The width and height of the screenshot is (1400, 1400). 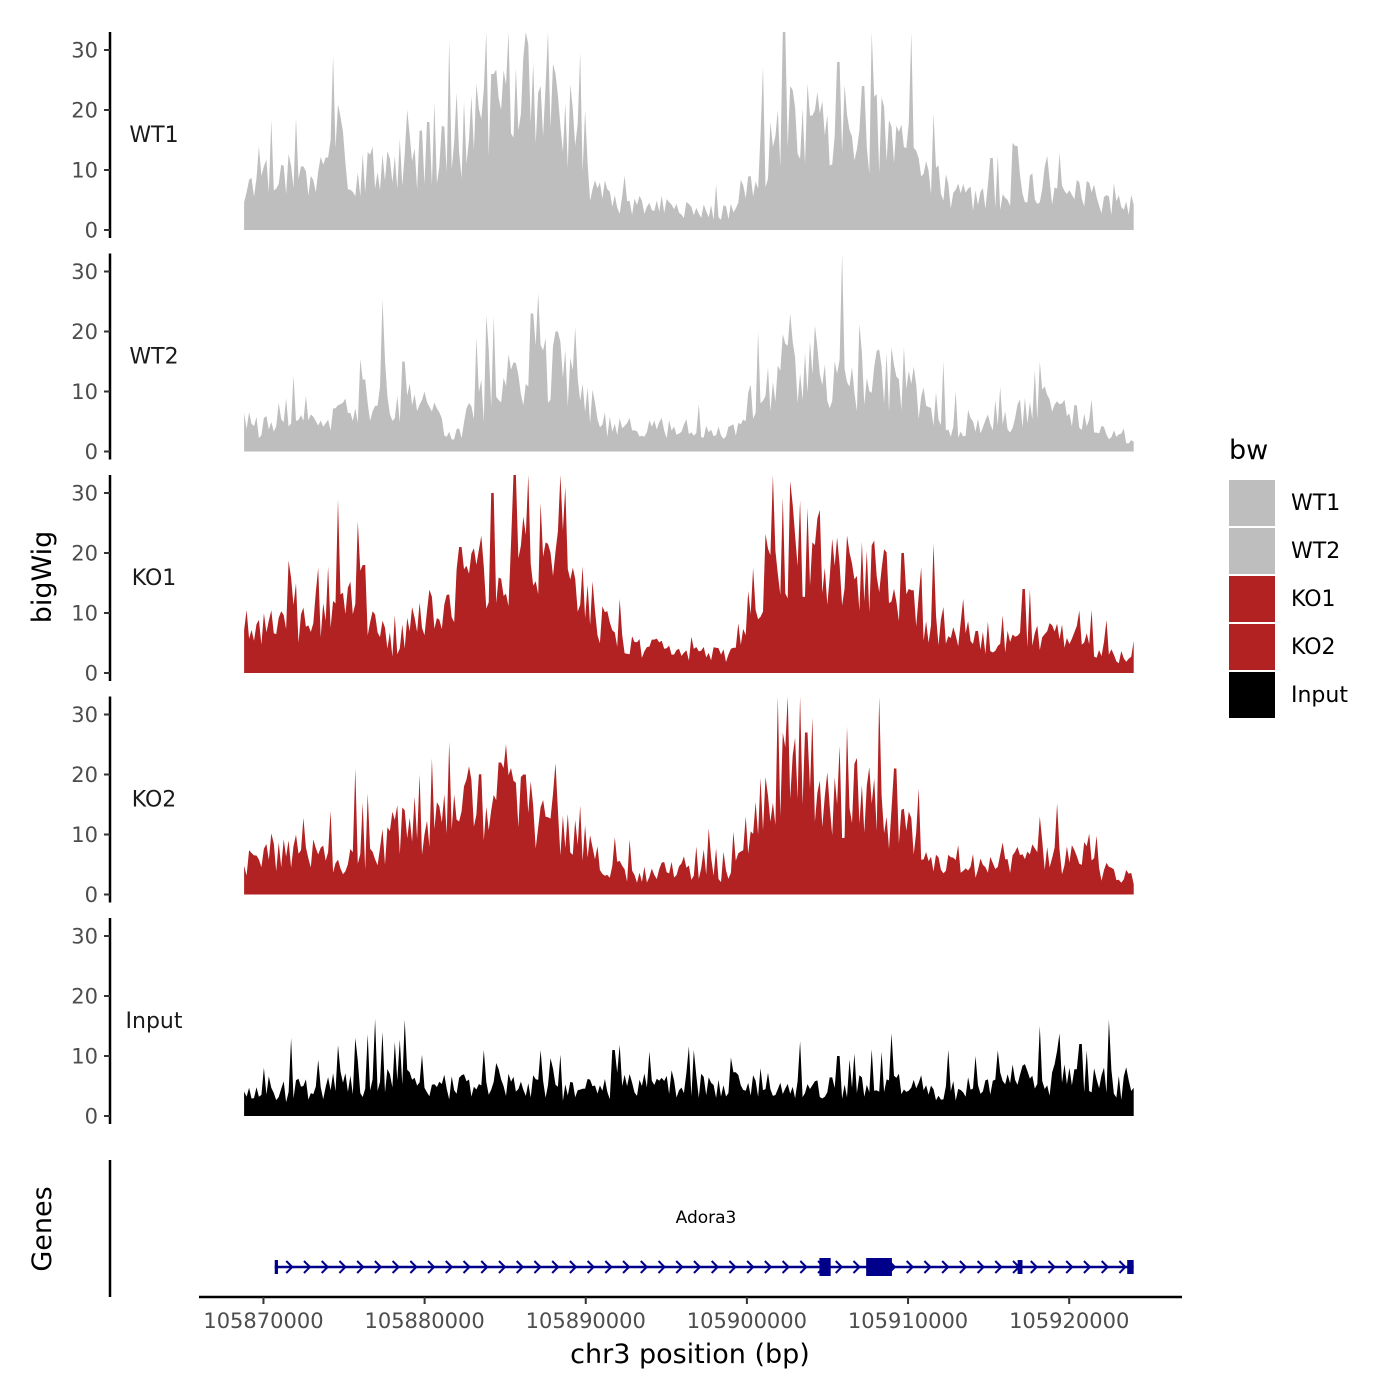 I want to click on x-tick-label: 105900000, so click(x=747, y=1321).